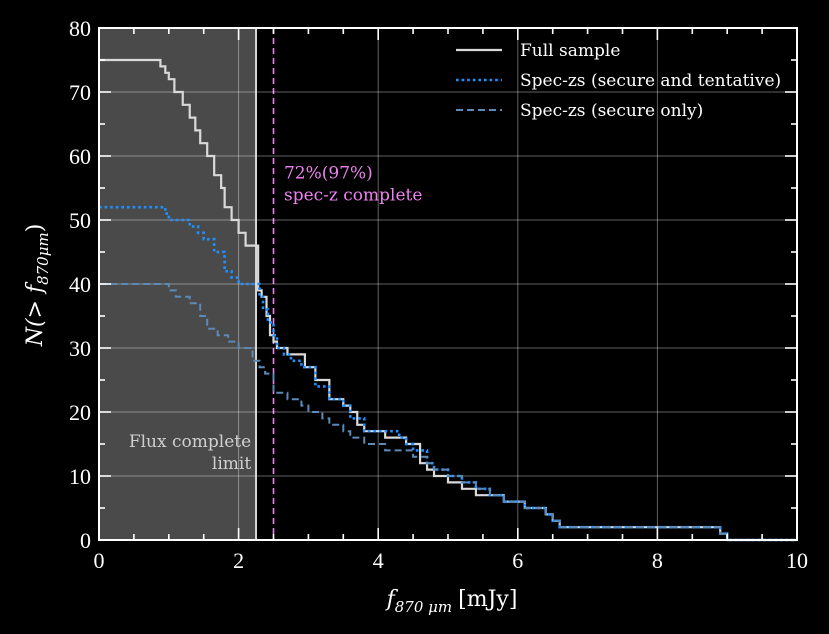 This screenshot has height=634, width=829. I want to click on y-tick-label: 0, so click(85, 540).